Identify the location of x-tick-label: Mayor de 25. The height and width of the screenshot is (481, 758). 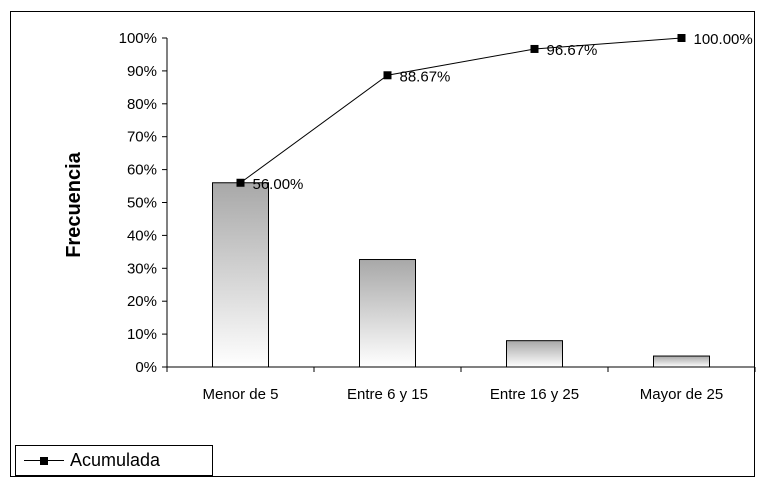
(681, 394).